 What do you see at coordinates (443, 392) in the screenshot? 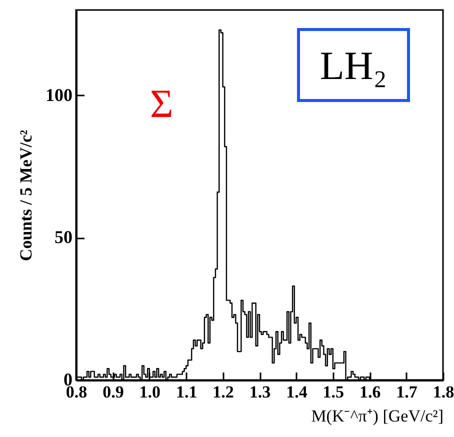
I see `x-tick-label: 1.8` at bounding box center [443, 392].